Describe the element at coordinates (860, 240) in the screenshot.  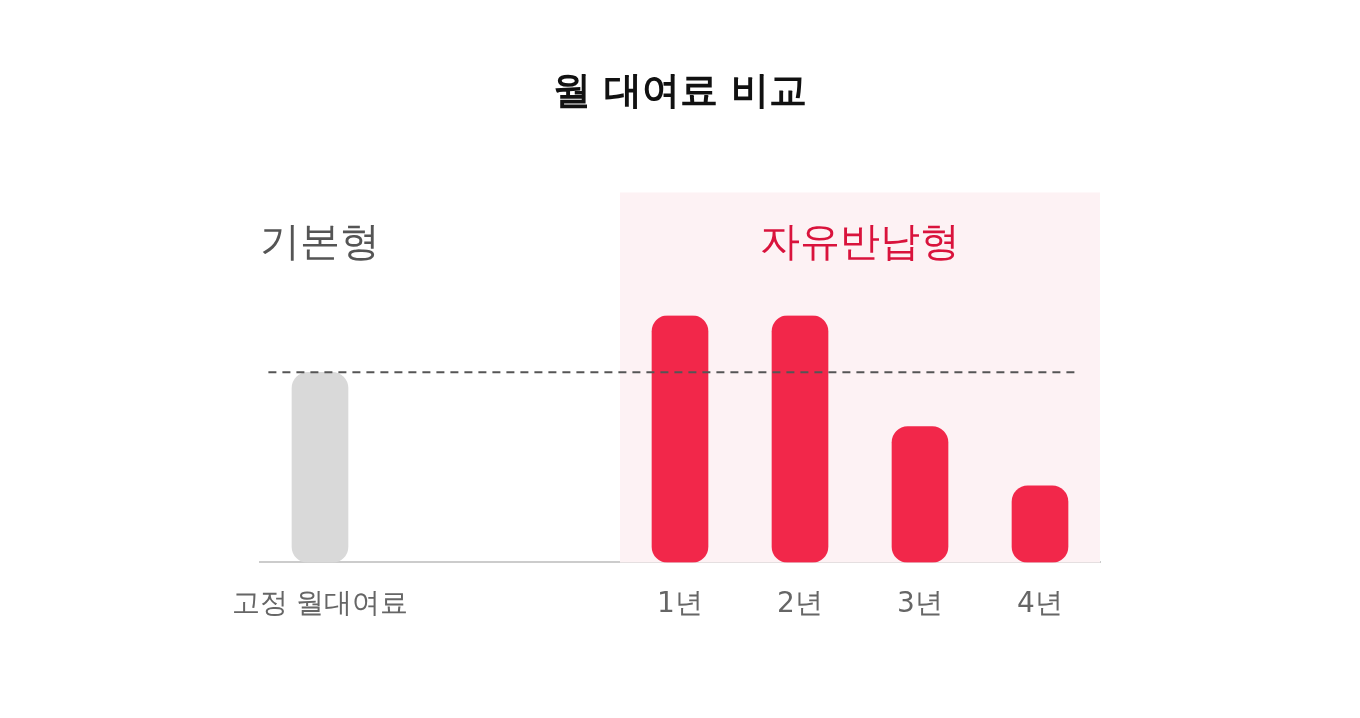
I see `band-label: 자유반납형` at that location.